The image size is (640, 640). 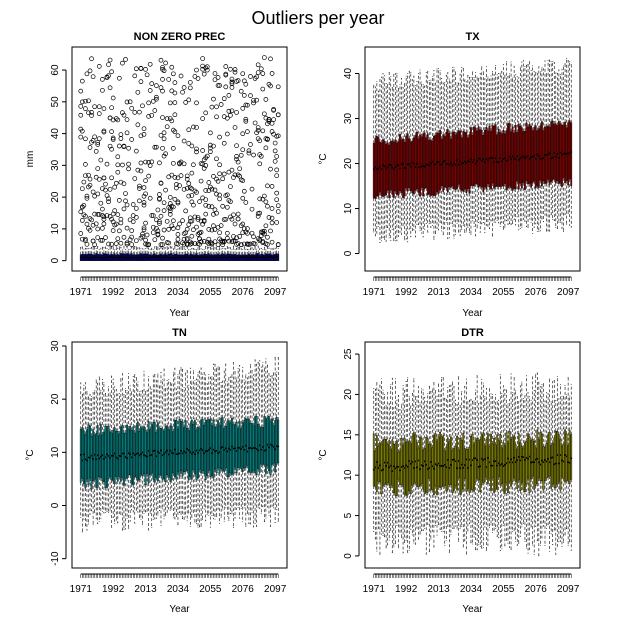 What do you see at coordinates (471, 287) in the screenshot?
I see `x-axis: 1971 1992 2013 2034 2055 2076 2097` at bounding box center [471, 287].